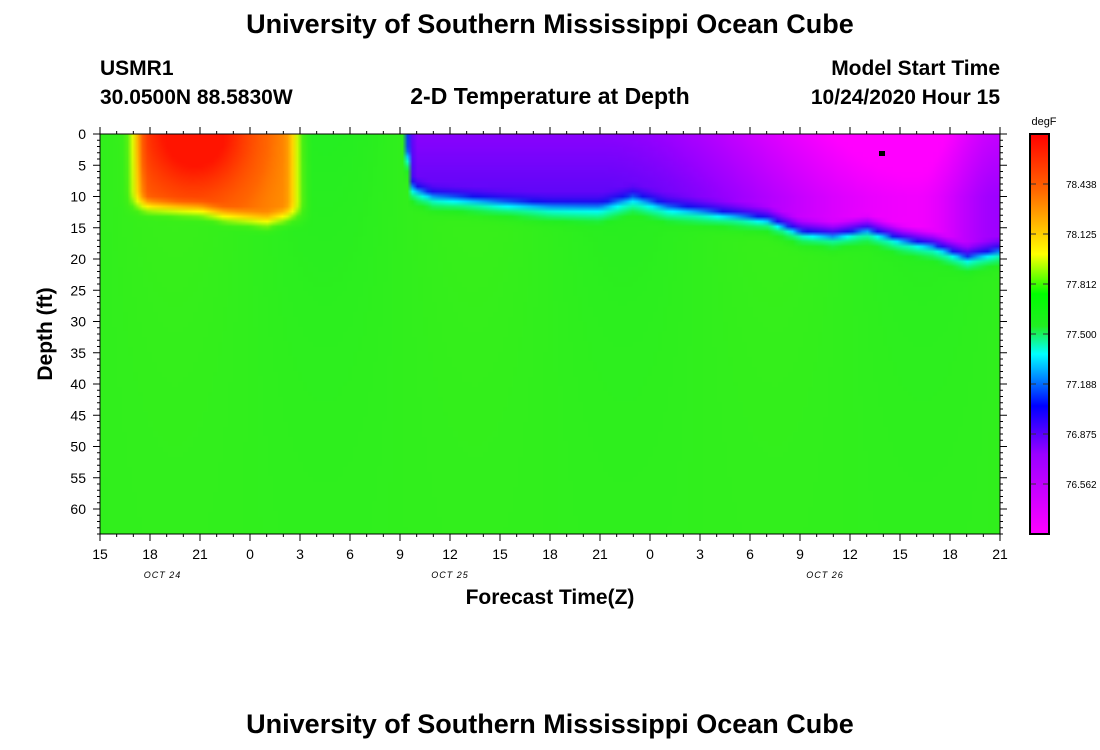  I want to click on date-label: OCT 24, so click(163, 575).